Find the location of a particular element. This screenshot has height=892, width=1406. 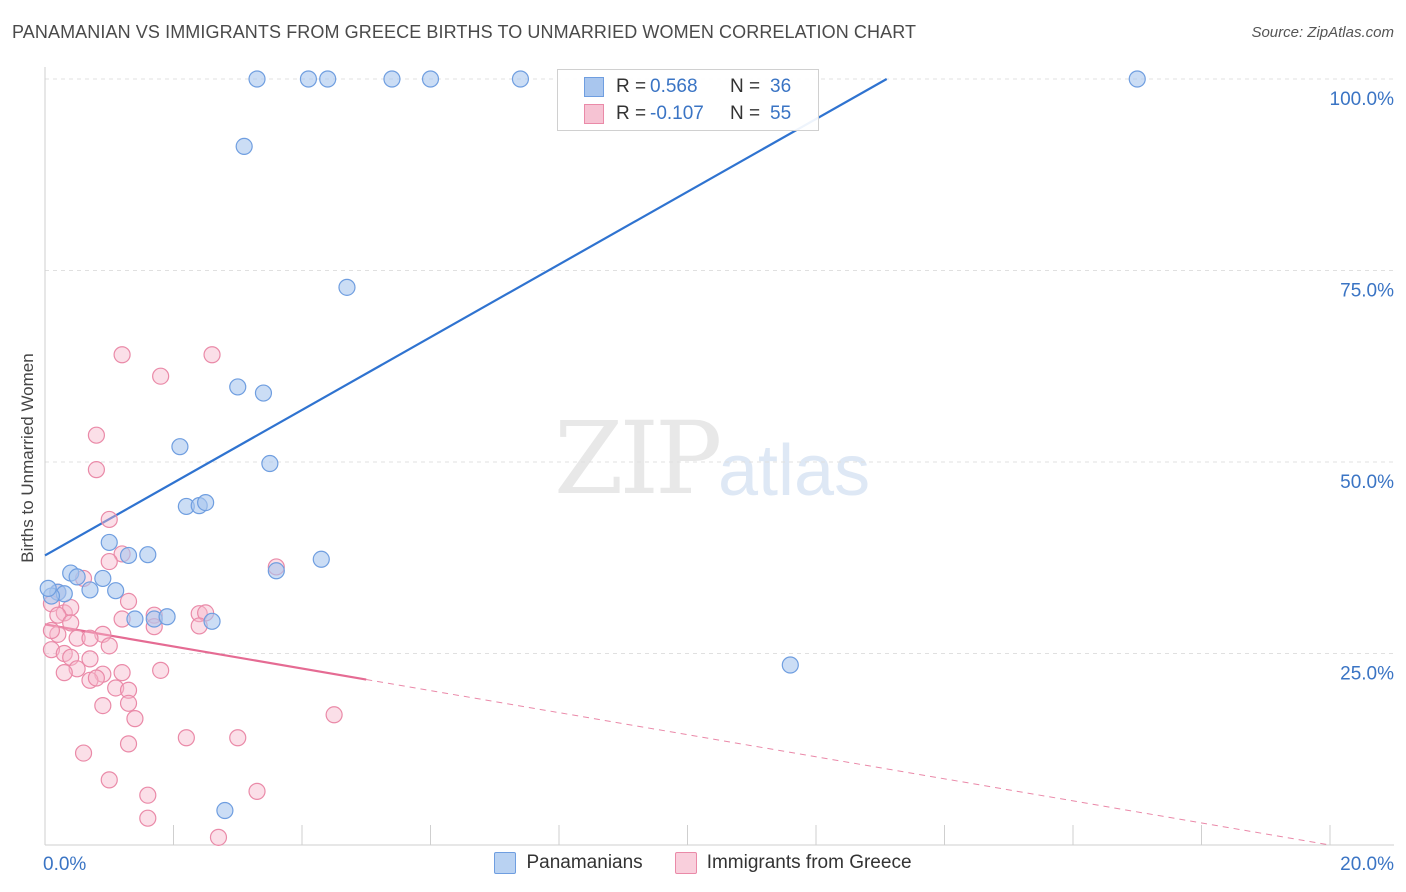

series-legend: Panamanians Immigrants from Greece is located at coordinates (703, 863).